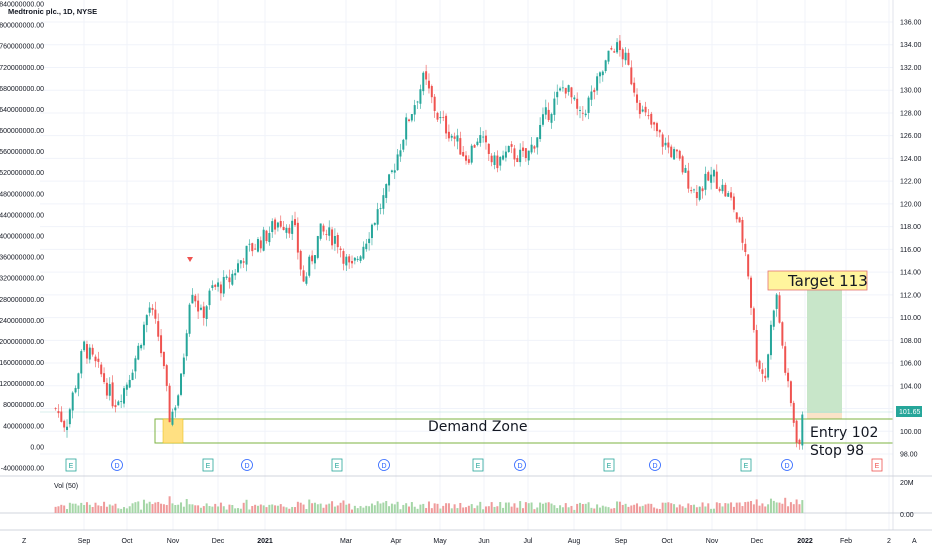 The height and width of the screenshot is (555, 932). What do you see at coordinates (440, 541) in the screenshot?
I see `time-axis-label: May` at bounding box center [440, 541].